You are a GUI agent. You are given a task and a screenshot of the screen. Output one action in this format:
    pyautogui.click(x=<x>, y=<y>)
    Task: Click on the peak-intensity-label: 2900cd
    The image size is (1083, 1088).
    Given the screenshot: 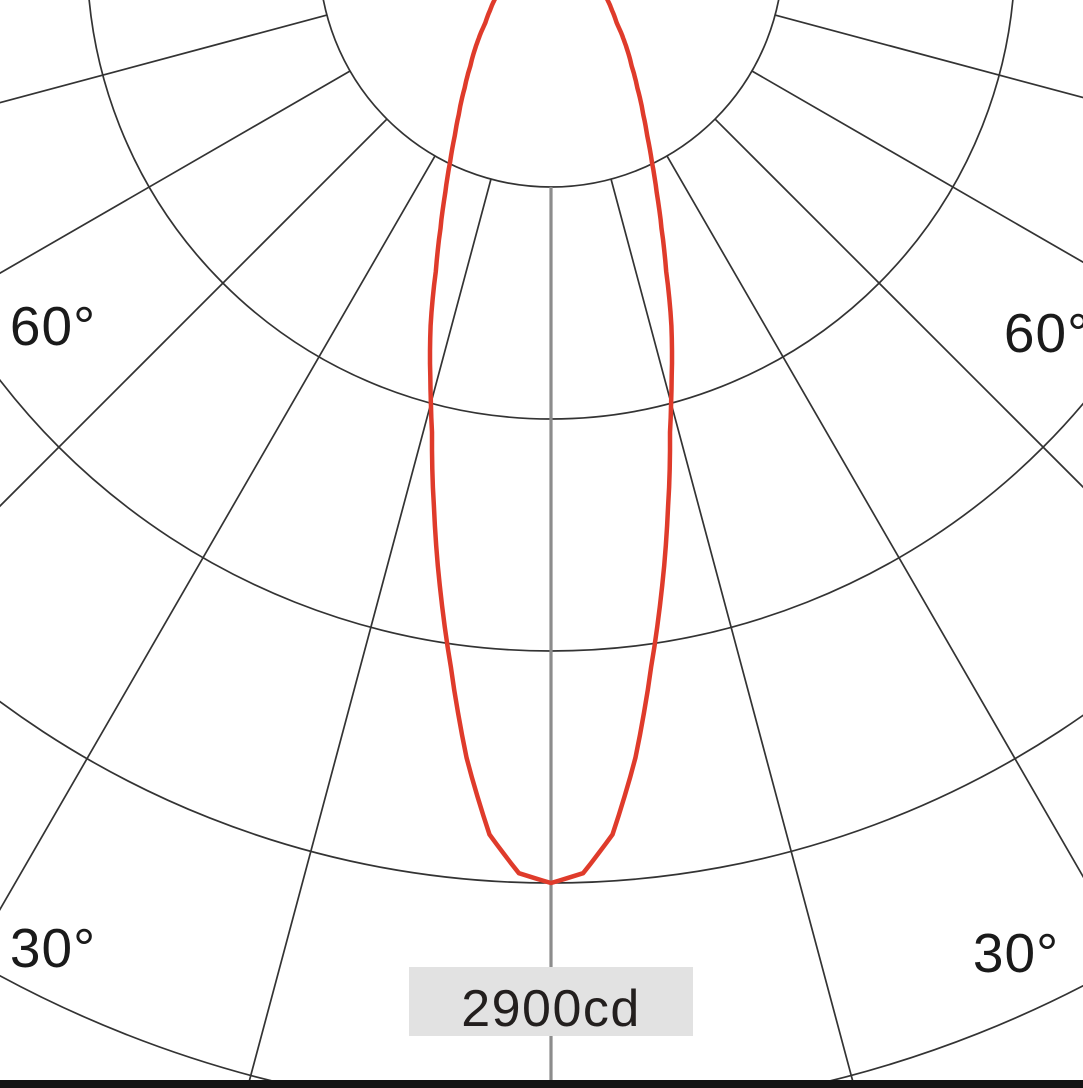 What is the action you would take?
    pyautogui.click(x=551, y=1009)
    